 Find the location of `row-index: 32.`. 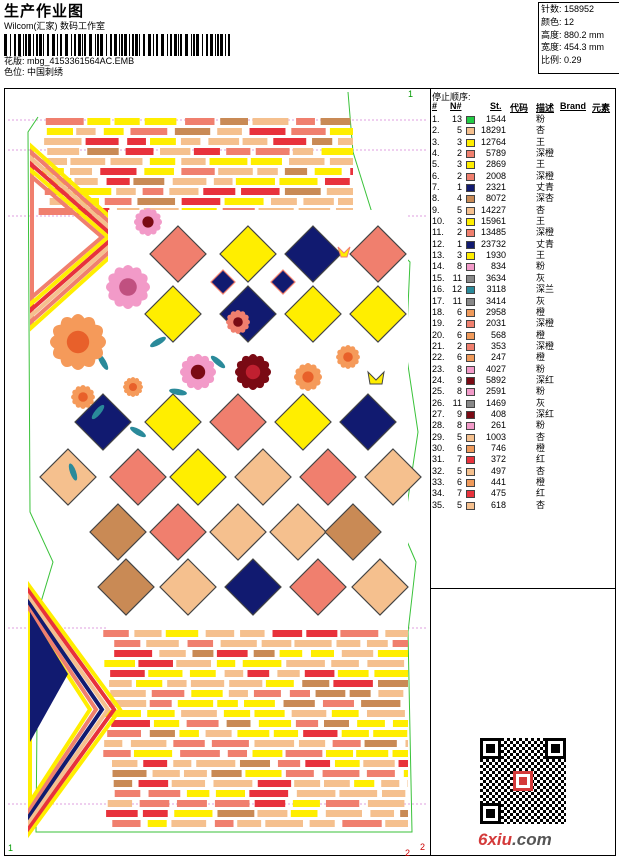

row-index: 32. is located at coordinates (438, 470).